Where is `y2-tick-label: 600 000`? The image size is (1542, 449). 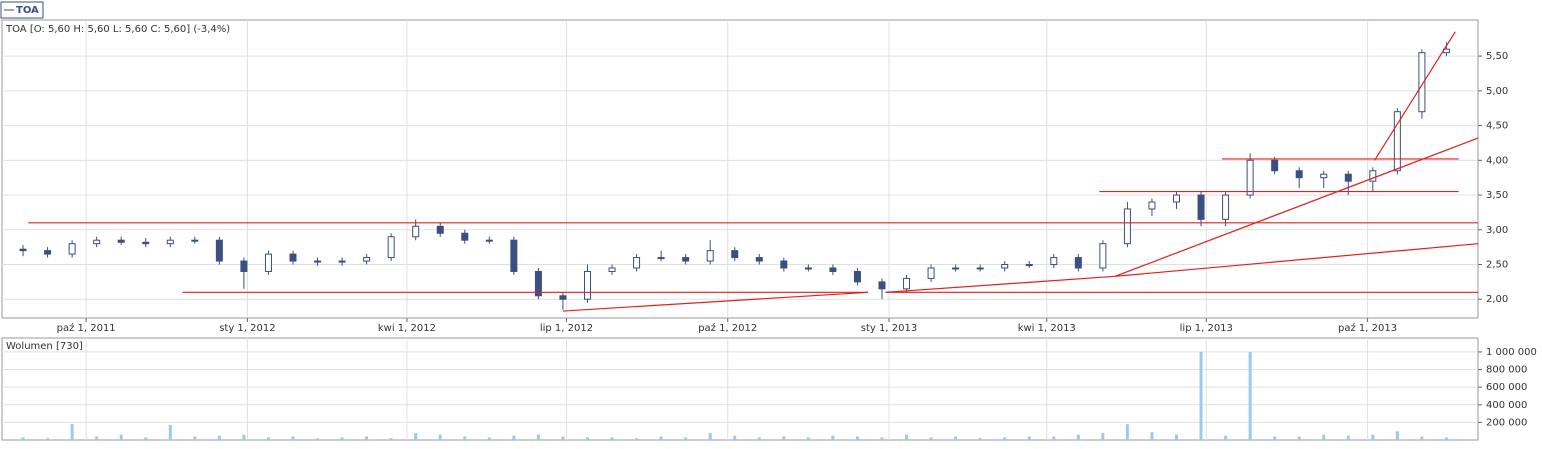 y2-tick-label: 600 000 is located at coordinates (1506, 387).